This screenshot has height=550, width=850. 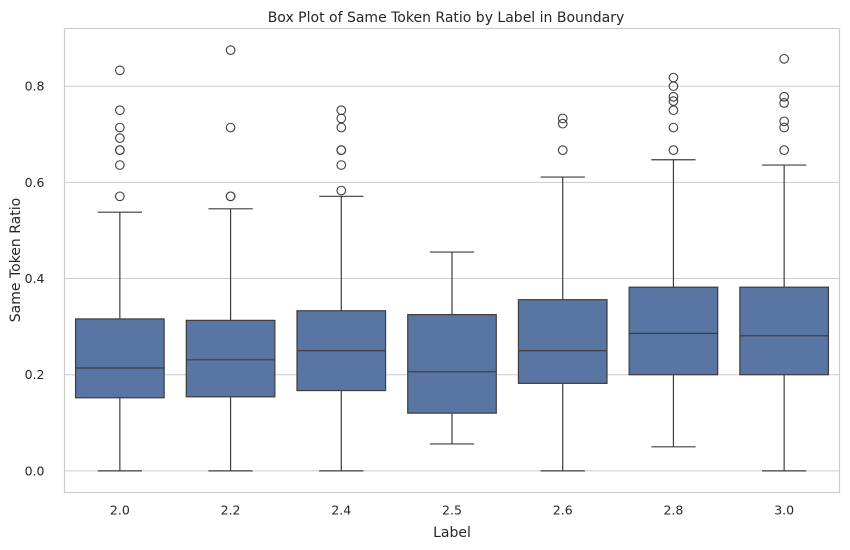 What do you see at coordinates (673, 260) in the screenshot?
I see `box-group-2.8` at bounding box center [673, 260].